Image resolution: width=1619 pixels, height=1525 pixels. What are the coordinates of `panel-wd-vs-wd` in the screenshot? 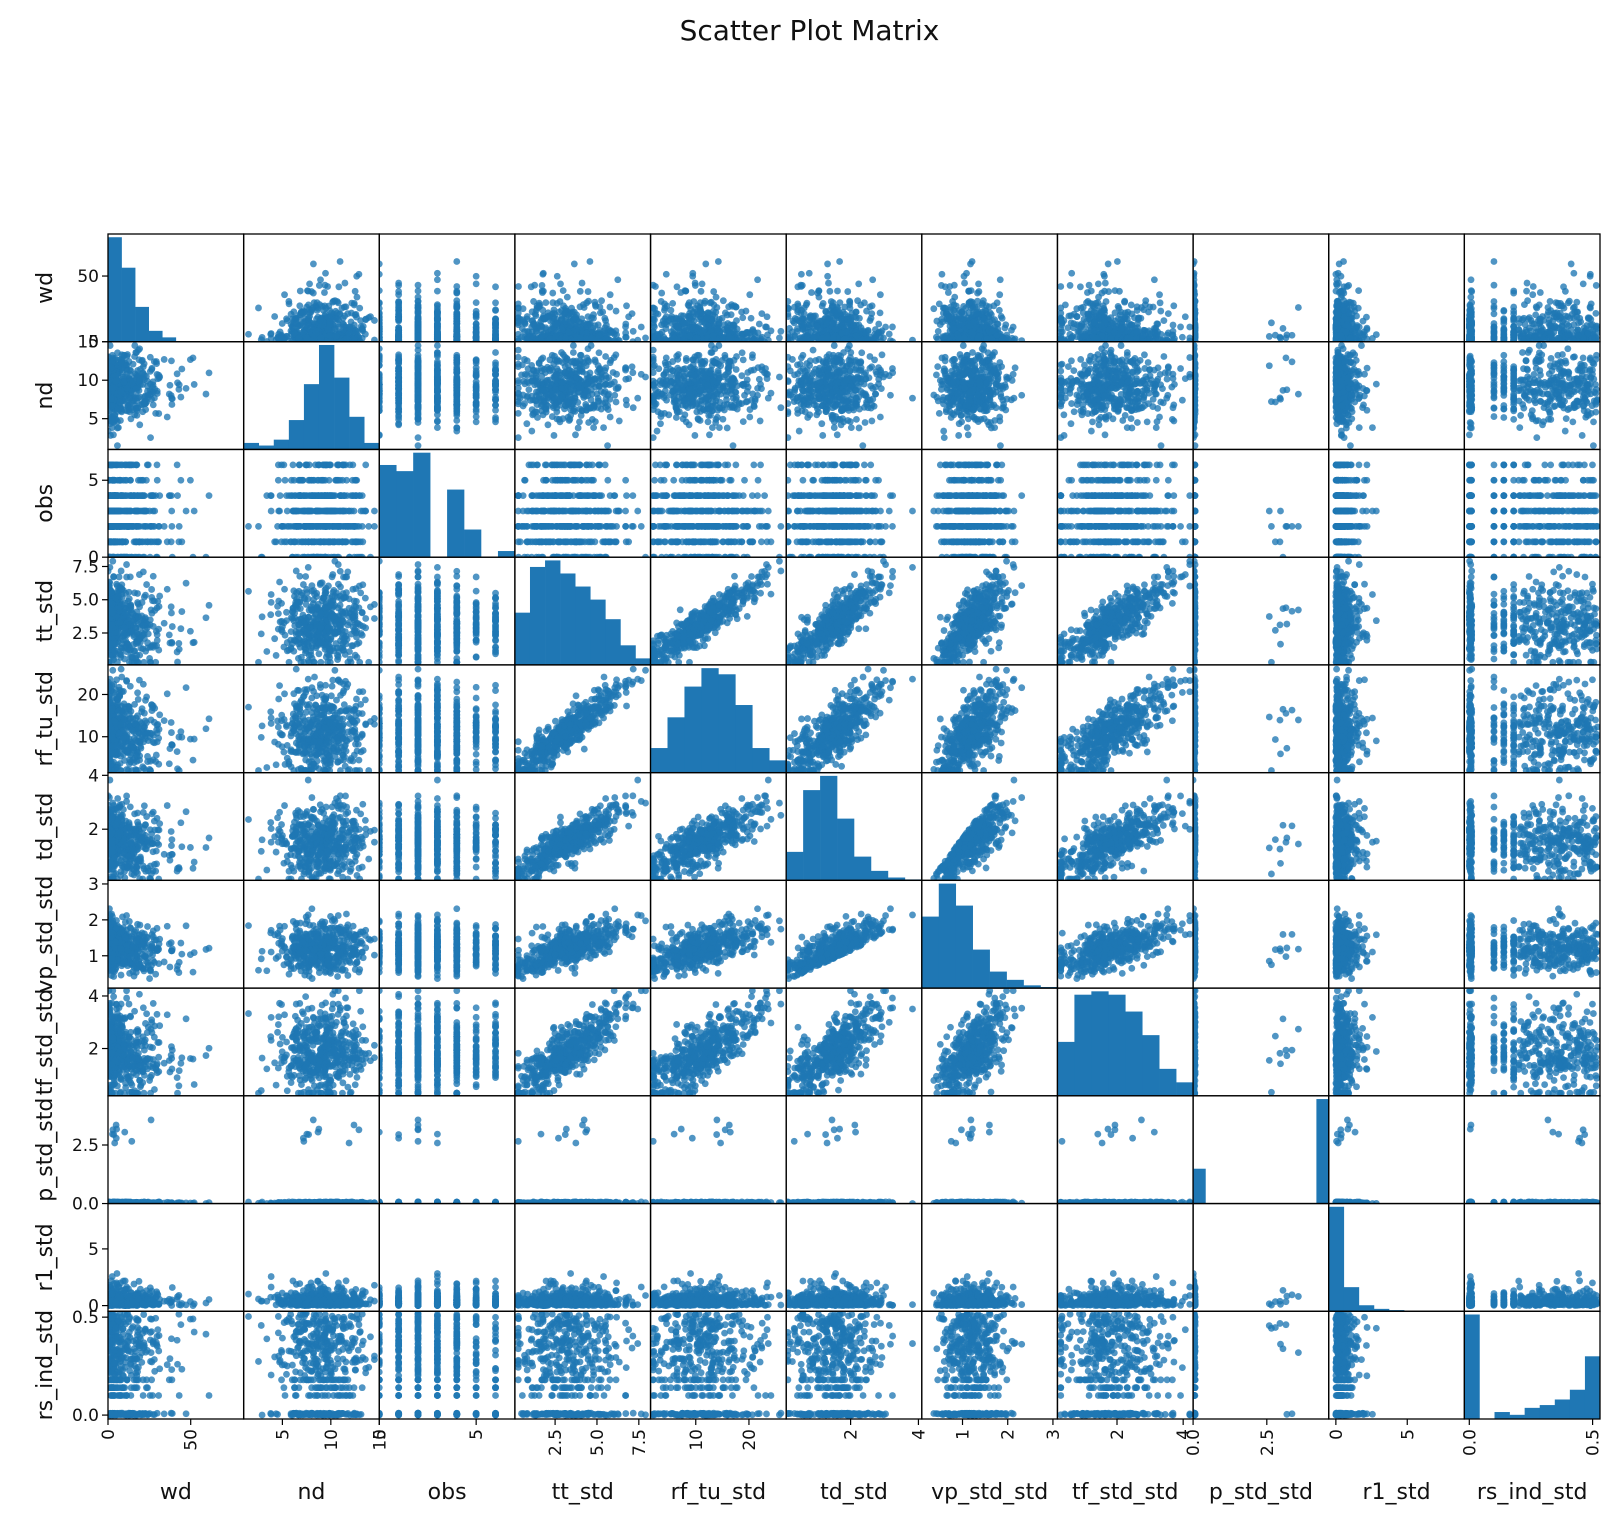 It's located at (176, 288).